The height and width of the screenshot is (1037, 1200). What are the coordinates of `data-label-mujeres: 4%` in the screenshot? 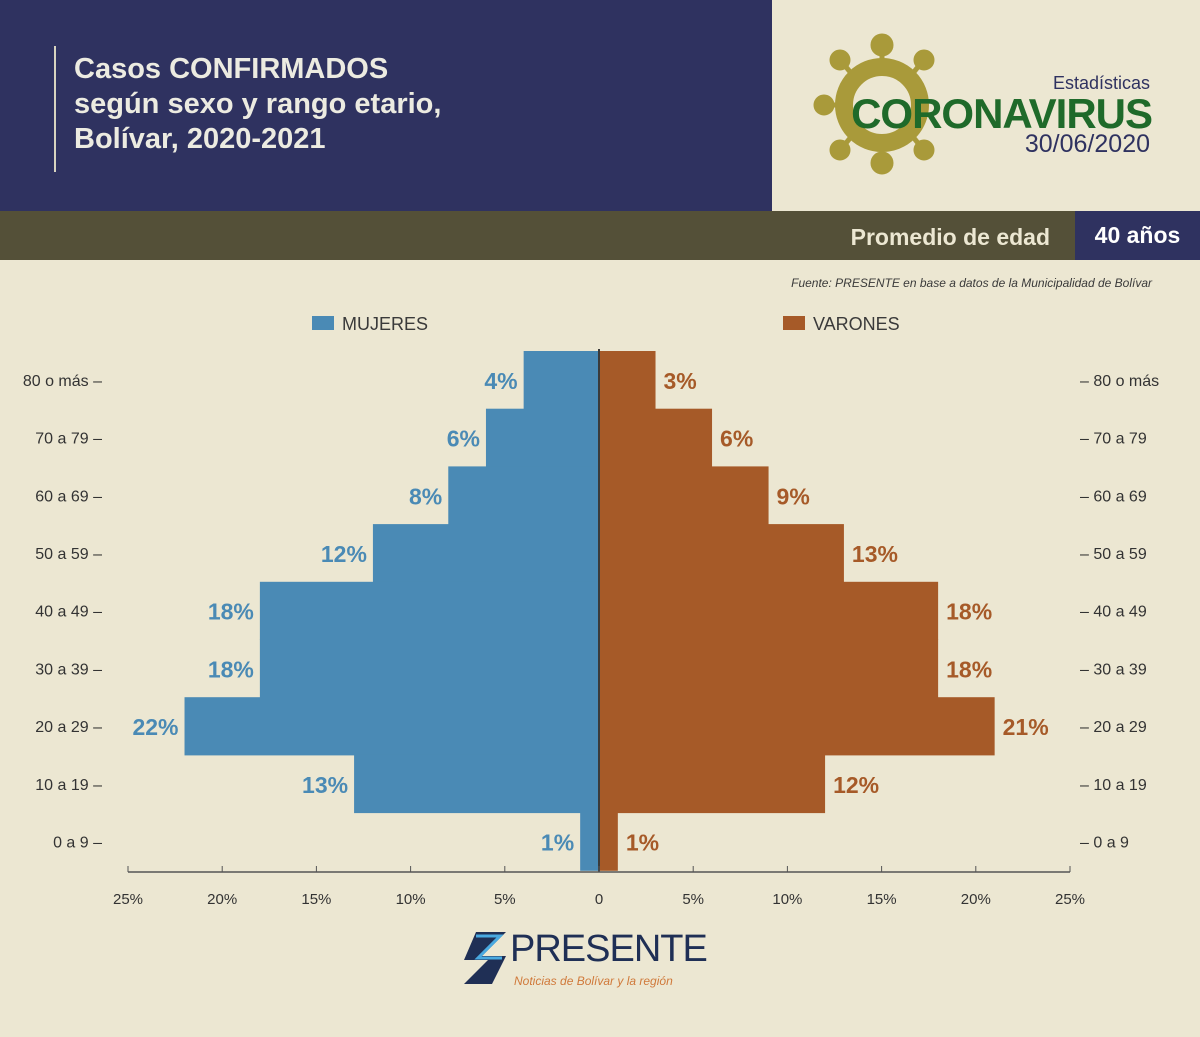 It's located at (500, 381).